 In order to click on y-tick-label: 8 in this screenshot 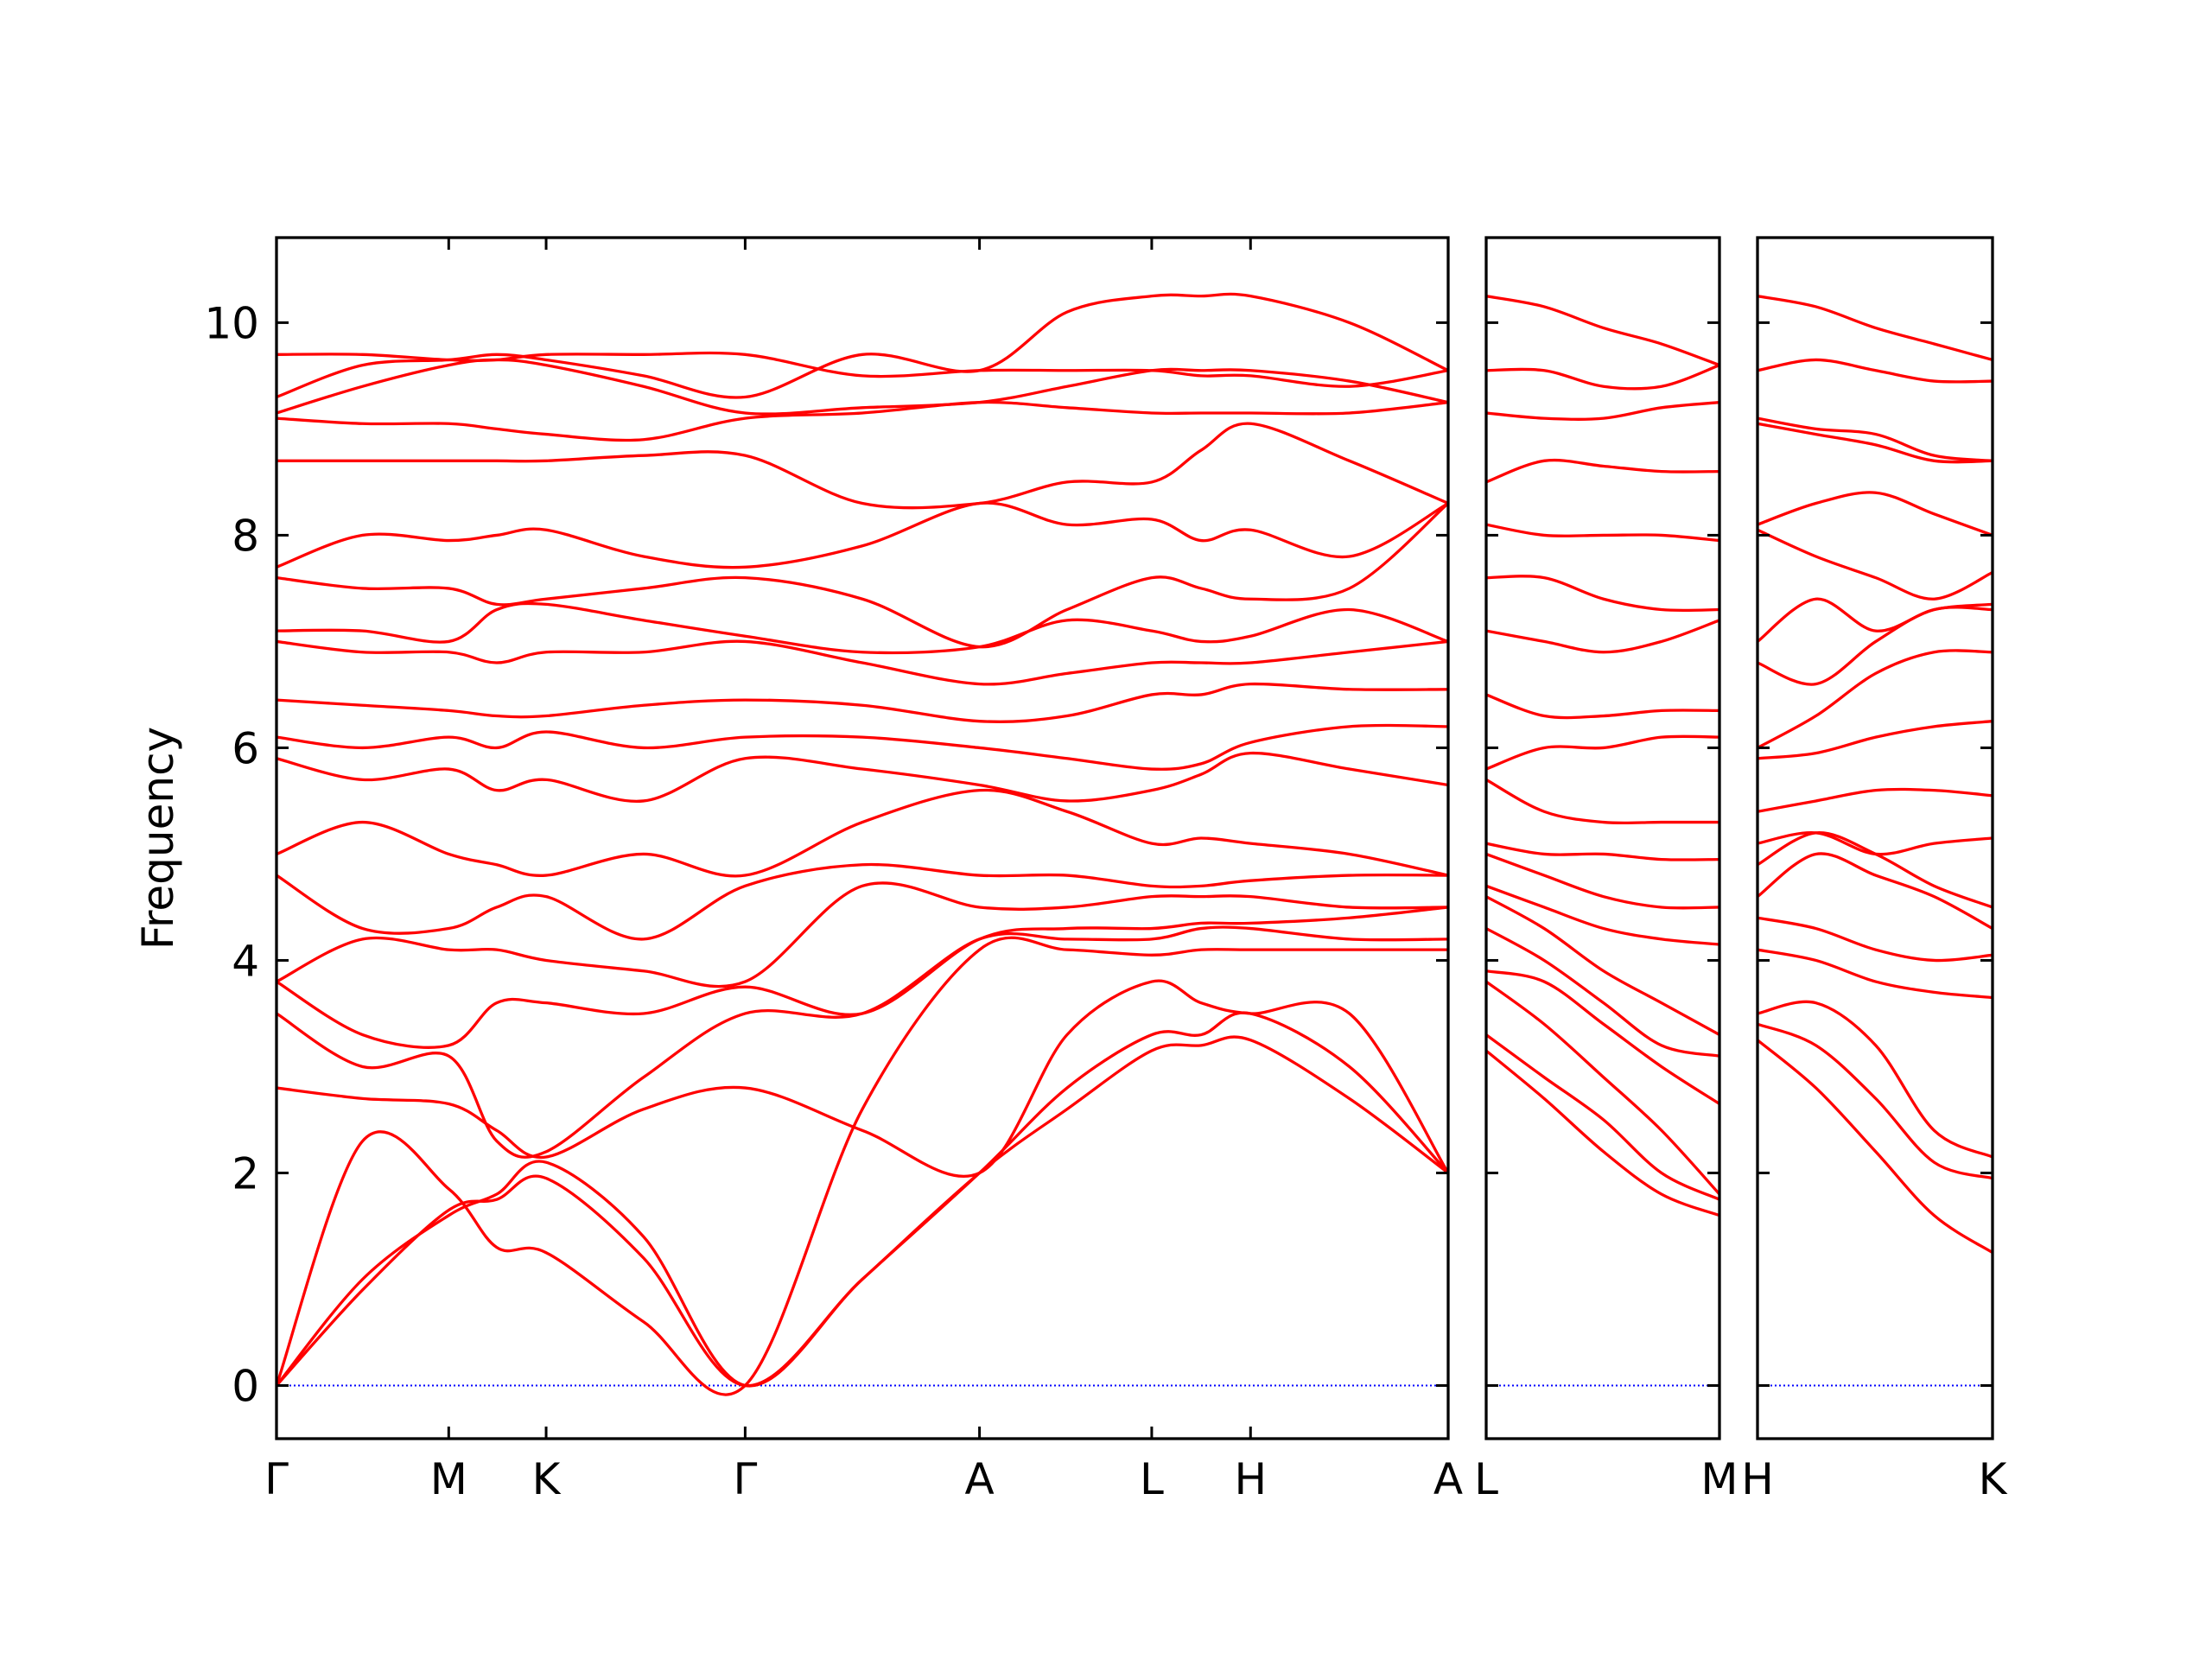, I will do `click(245, 536)`.